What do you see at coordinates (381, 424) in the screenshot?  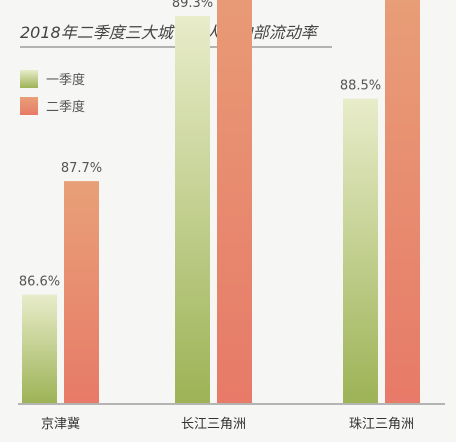 I see `x-tick-label-2: 珠江三角洲` at bounding box center [381, 424].